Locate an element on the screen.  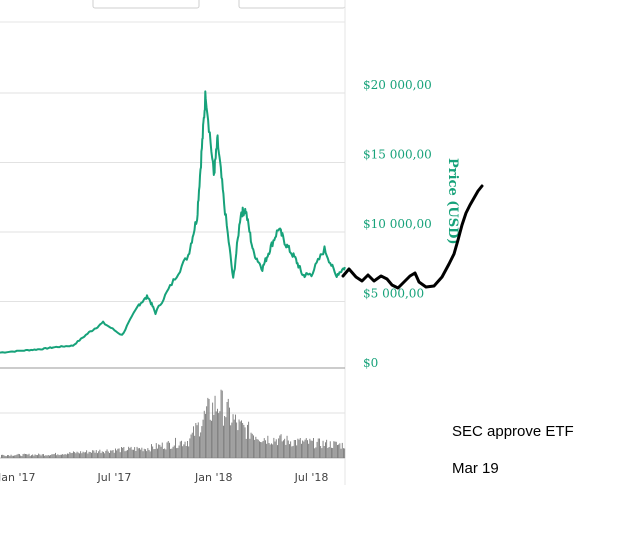
range-end-dropdown is located at coordinates (292, 4).